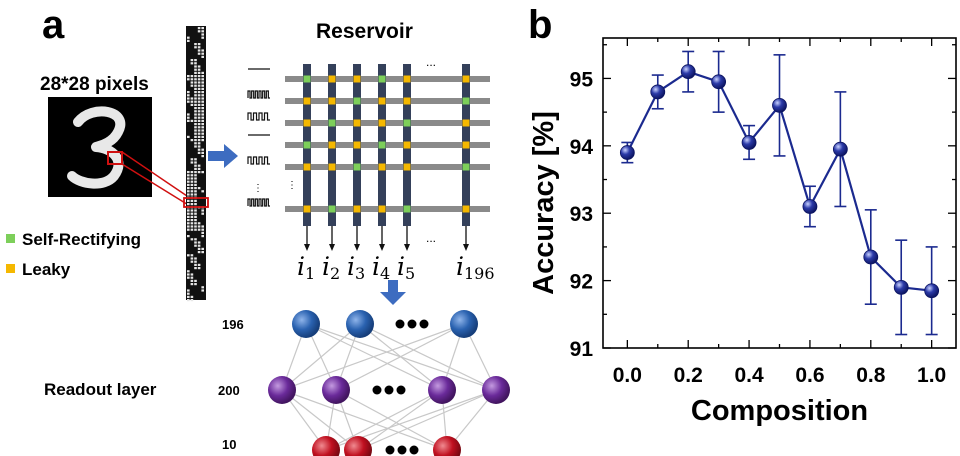 The height and width of the screenshot is (456, 960). What do you see at coordinates (581, 282) in the screenshot?
I see `y-tick-label: 92` at bounding box center [581, 282].